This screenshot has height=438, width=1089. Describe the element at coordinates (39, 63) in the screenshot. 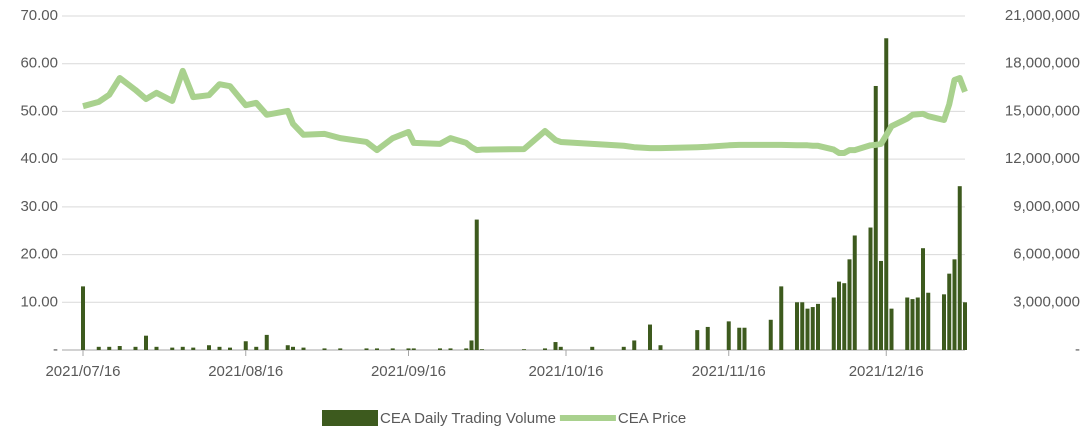

I see `y-tick-label: 60.00` at that location.